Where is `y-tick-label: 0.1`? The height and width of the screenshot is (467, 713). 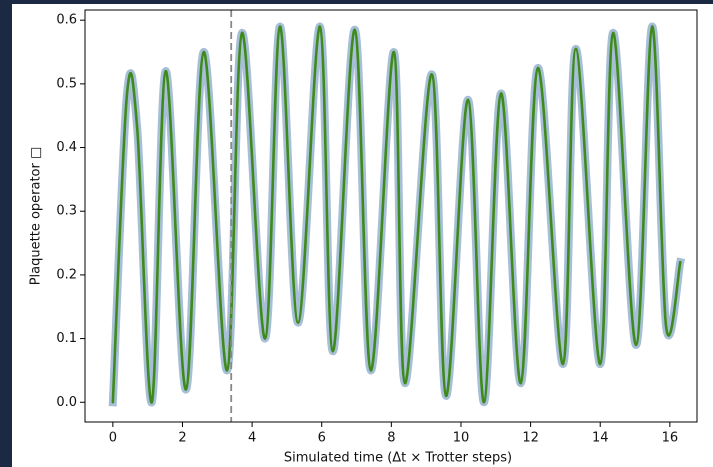
y-tick-label: 0.1 is located at coordinates (66, 338).